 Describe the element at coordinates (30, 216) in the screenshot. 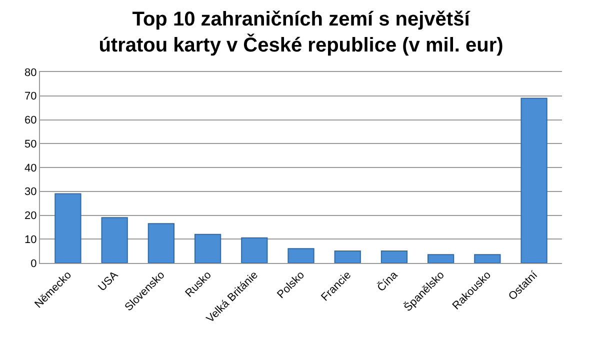

I see `y-tick-label: 20` at that location.